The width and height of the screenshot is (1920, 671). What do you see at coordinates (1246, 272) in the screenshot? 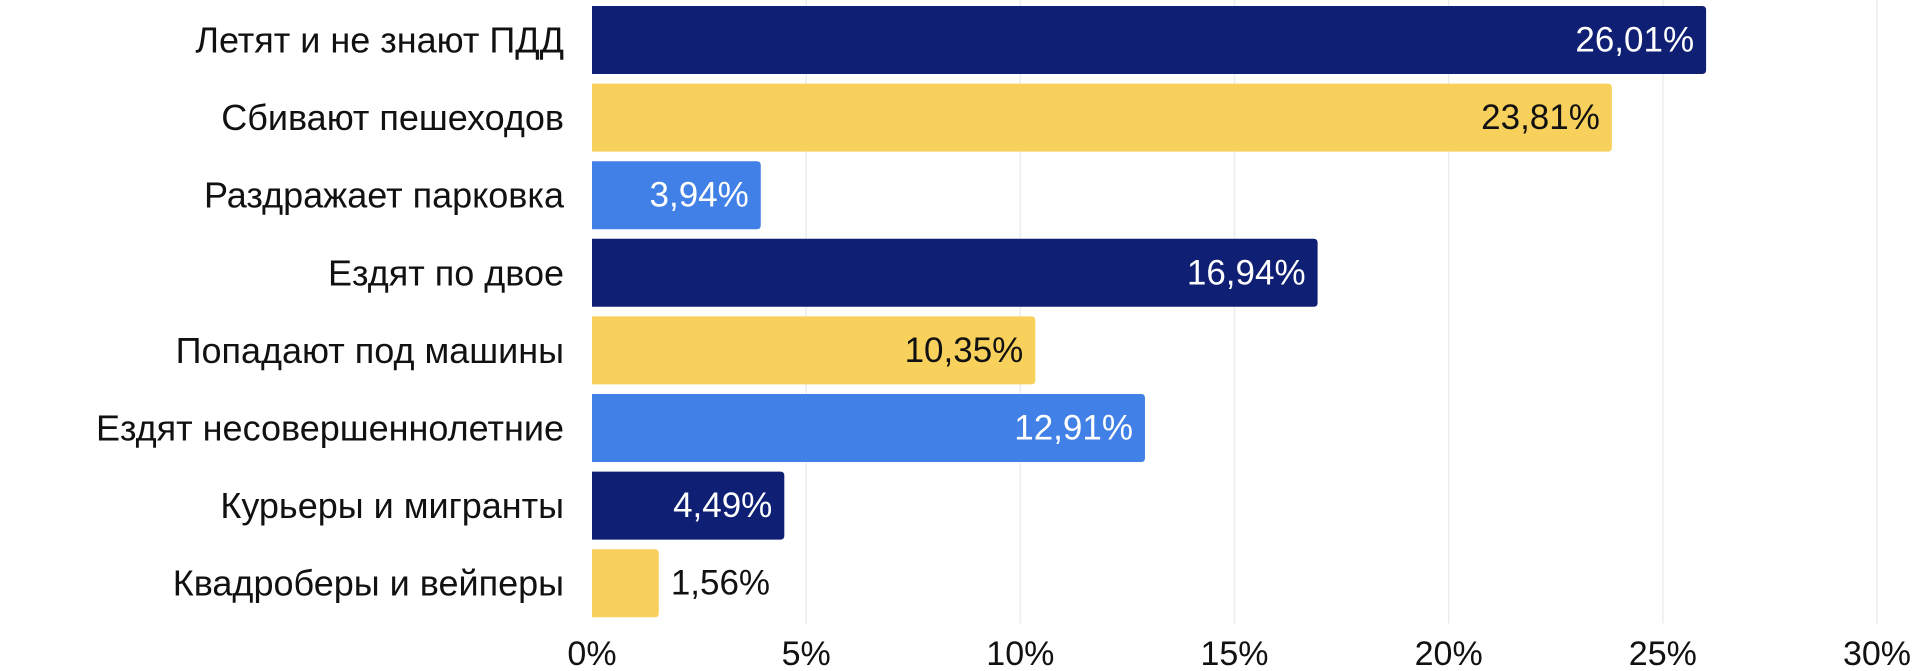
I see `value-label: 16,94%` at bounding box center [1246, 272].